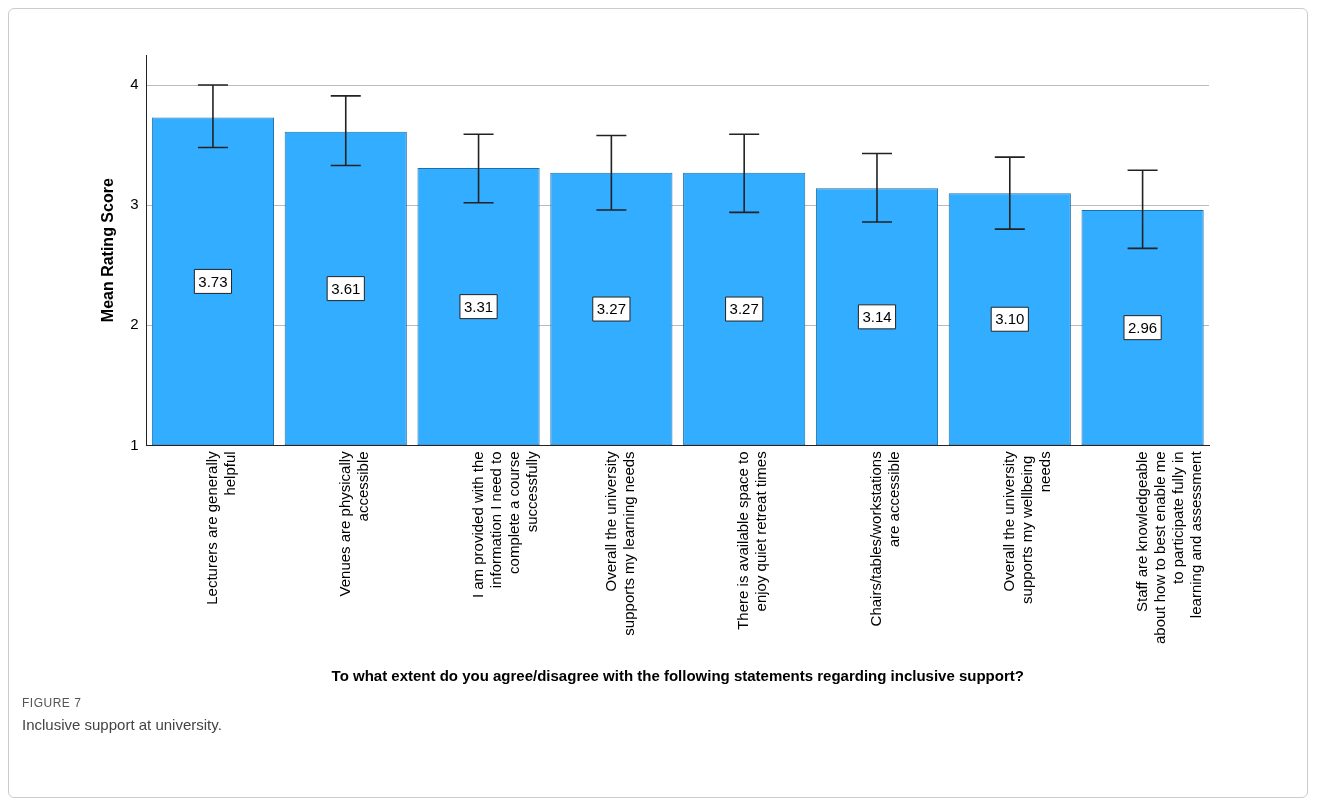 This screenshot has width=1319, height=807. Describe the element at coordinates (504, 524) in the screenshot. I see `x-tick-label: I am provided with the information I need to complete a course successfully` at that location.